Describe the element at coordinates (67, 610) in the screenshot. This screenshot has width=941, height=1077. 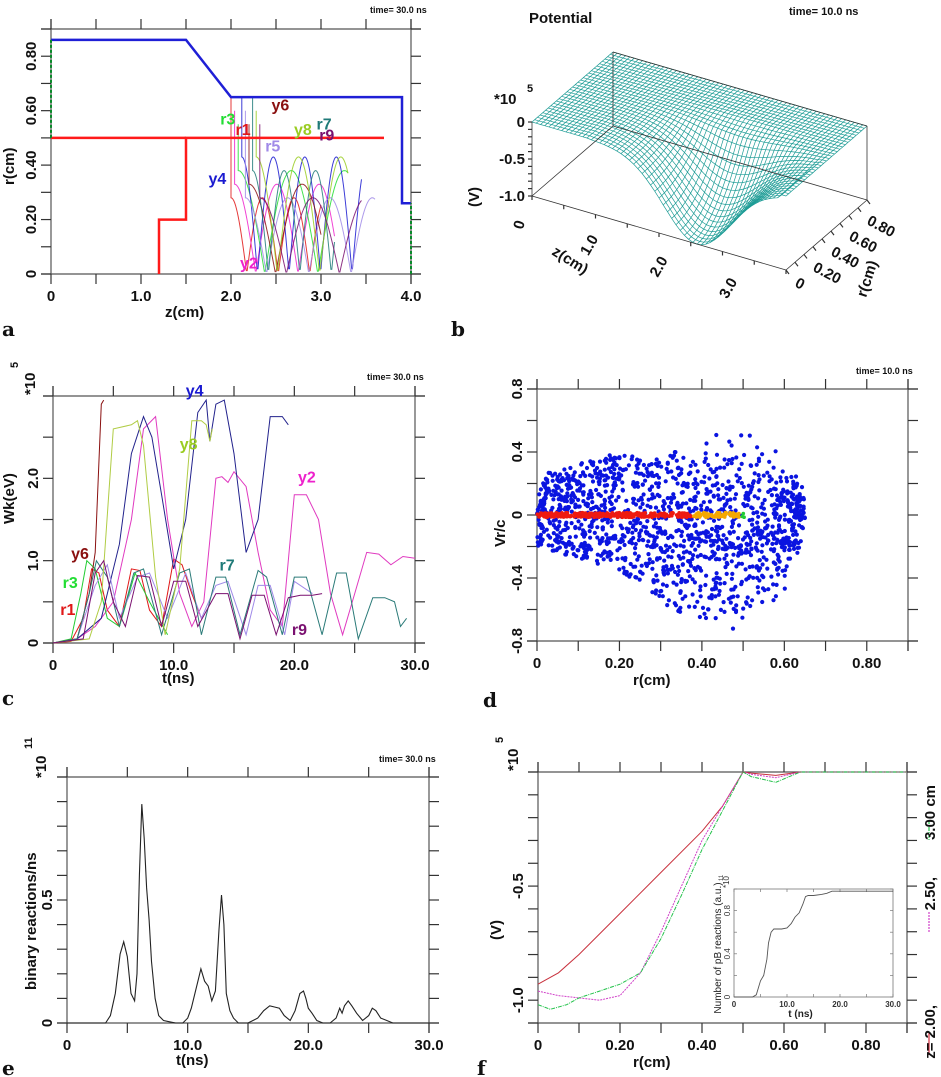
I see `series-label-r1: r1` at that location.